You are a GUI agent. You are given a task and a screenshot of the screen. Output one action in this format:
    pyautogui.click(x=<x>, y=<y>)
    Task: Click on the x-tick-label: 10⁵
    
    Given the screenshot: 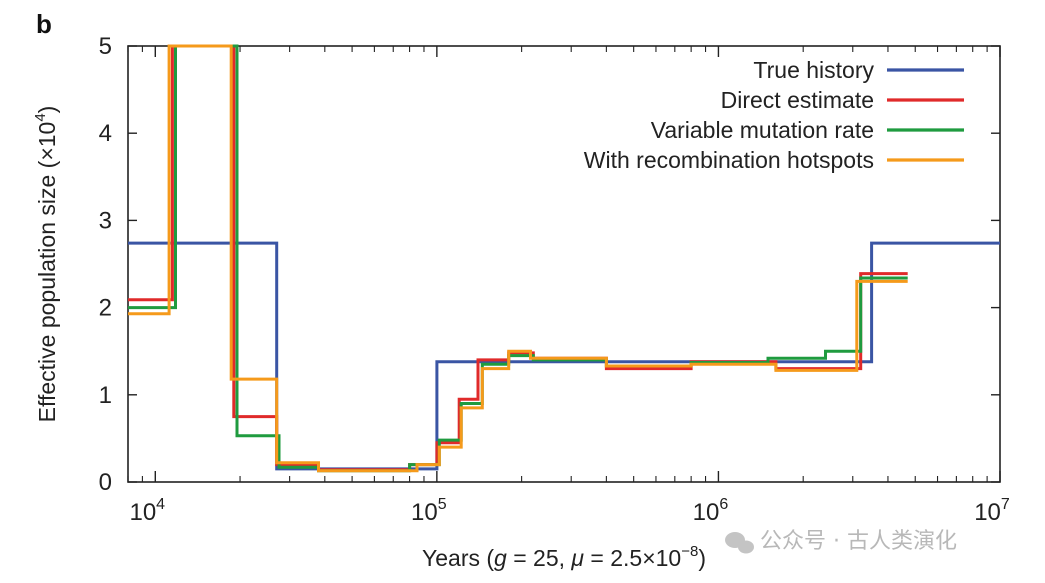 What is the action you would take?
    pyautogui.click(x=429, y=511)
    